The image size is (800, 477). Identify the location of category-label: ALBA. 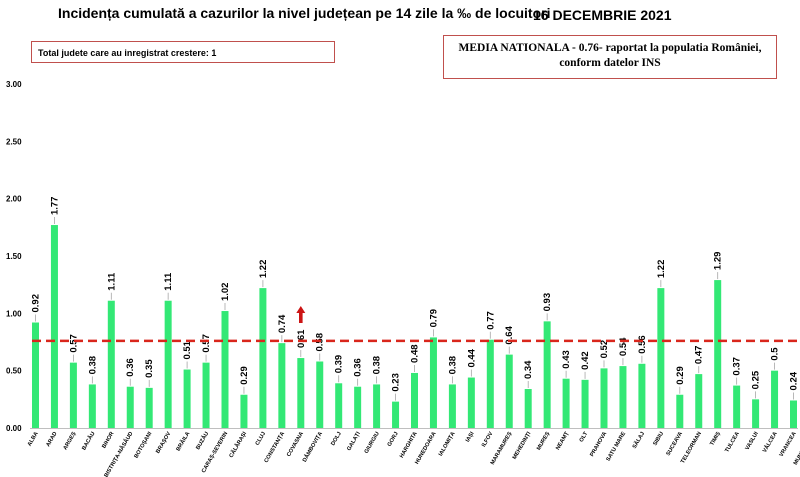
(33, 439).